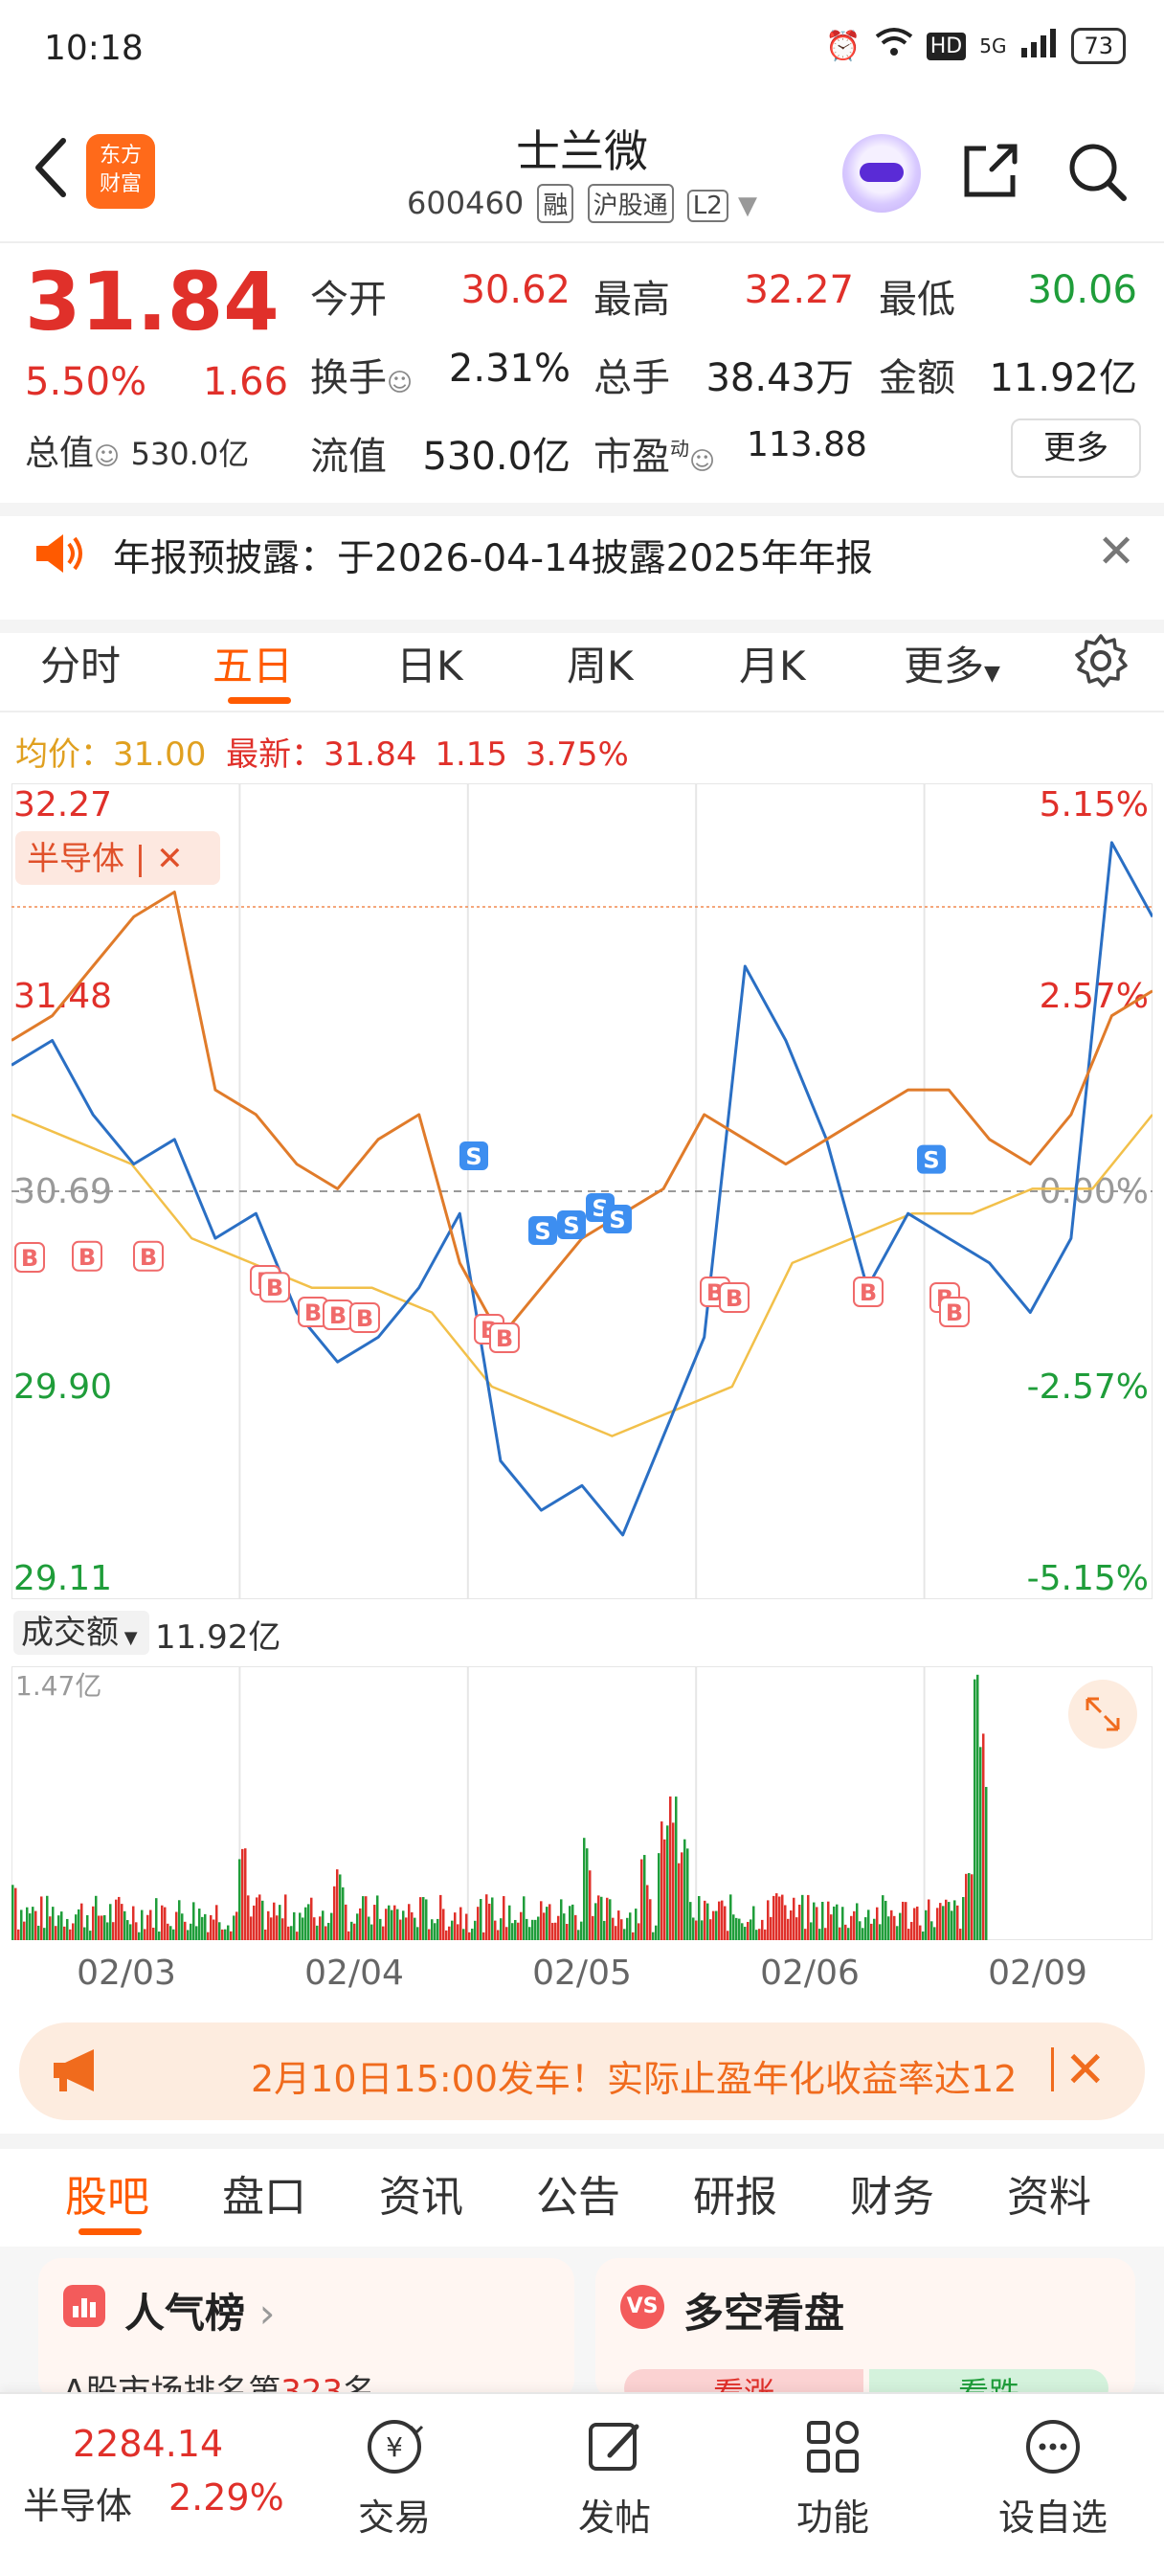 The image size is (1164, 2576). Describe the element at coordinates (78, 2506) in the screenshot. I see `sector-name: 半导体` at that location.